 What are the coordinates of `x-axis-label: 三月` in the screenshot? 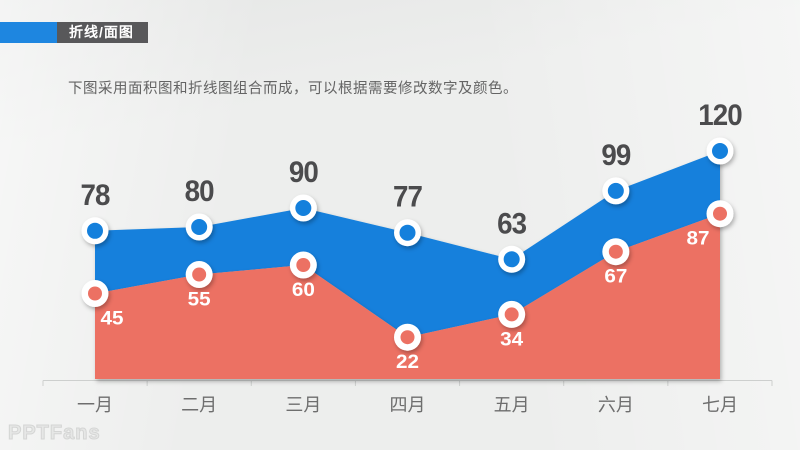 It's located at (303, 405).